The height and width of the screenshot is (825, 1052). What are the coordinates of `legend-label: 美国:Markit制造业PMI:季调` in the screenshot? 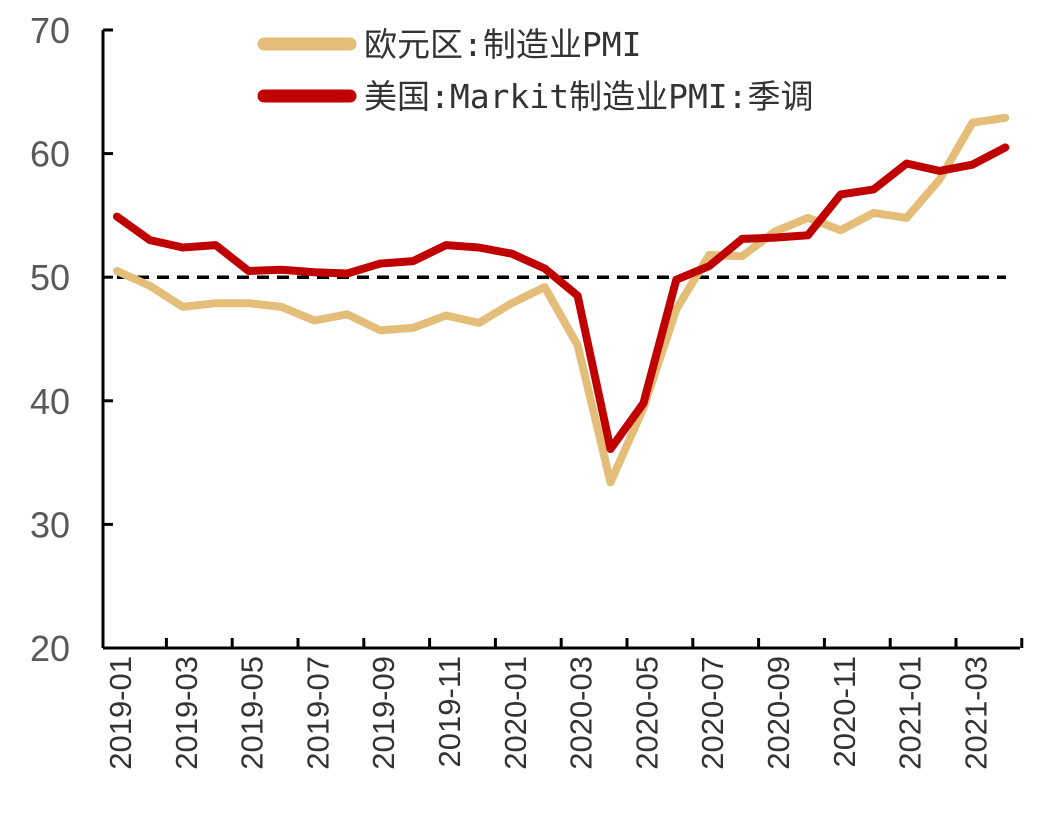 It's located at (589, 96).